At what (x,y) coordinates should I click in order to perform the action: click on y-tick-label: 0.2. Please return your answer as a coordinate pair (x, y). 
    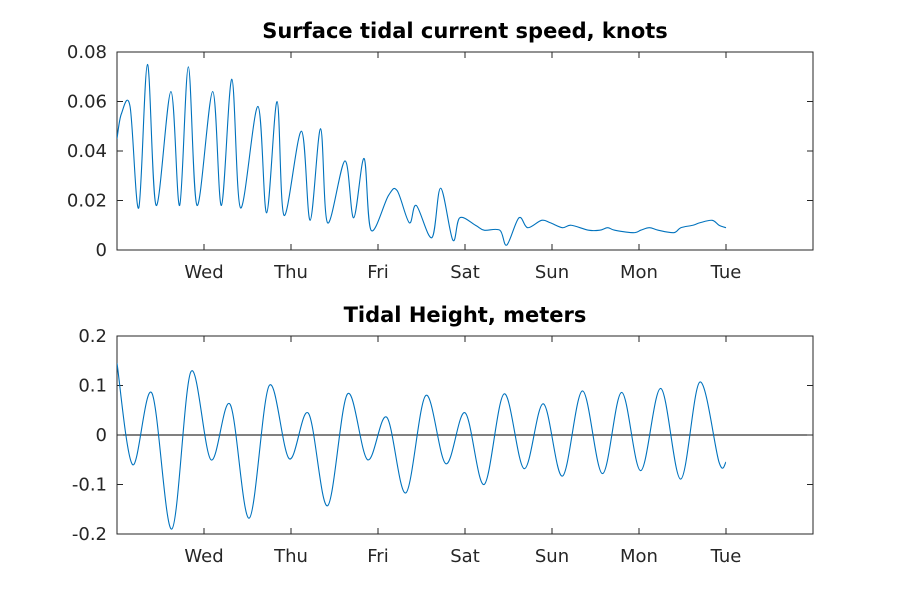
    Looking at the image, I should click on (92, 336).